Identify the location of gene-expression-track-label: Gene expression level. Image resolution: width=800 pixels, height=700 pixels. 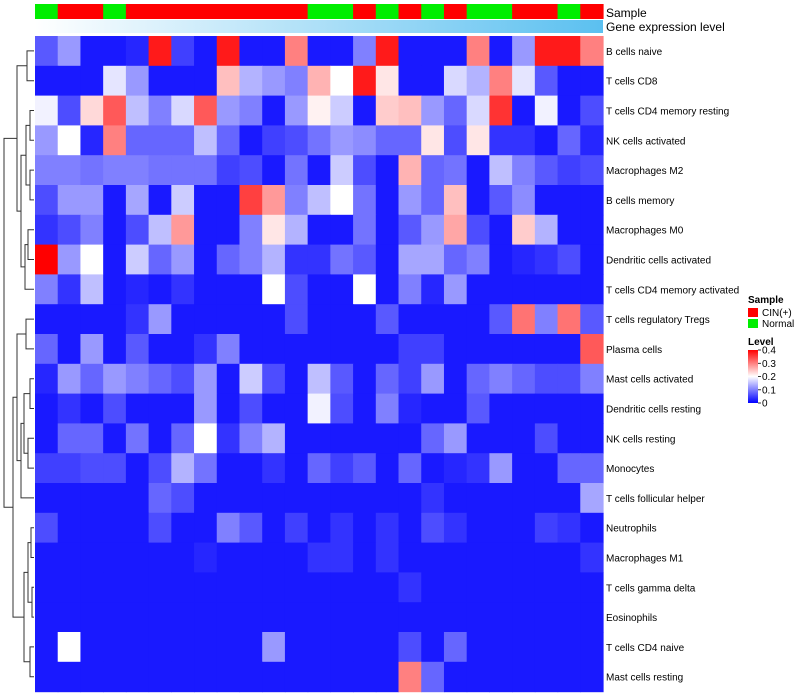
(665, 27).